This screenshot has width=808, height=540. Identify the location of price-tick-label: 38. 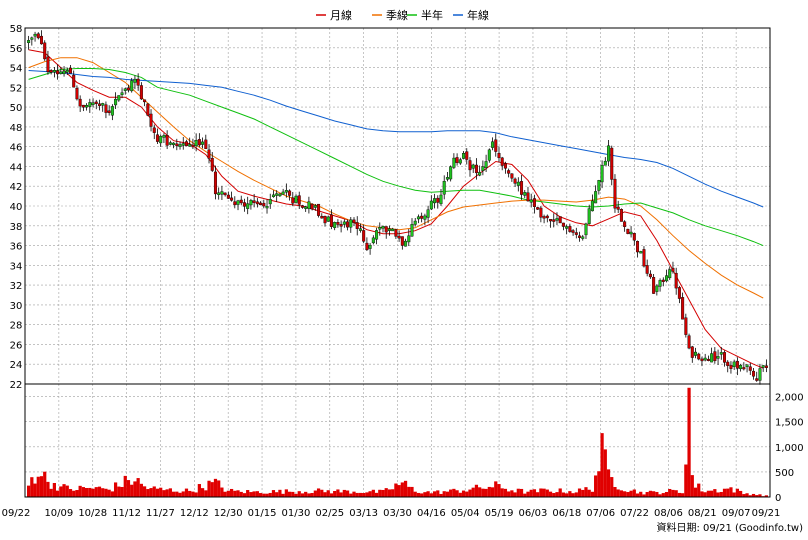
(16, 227).